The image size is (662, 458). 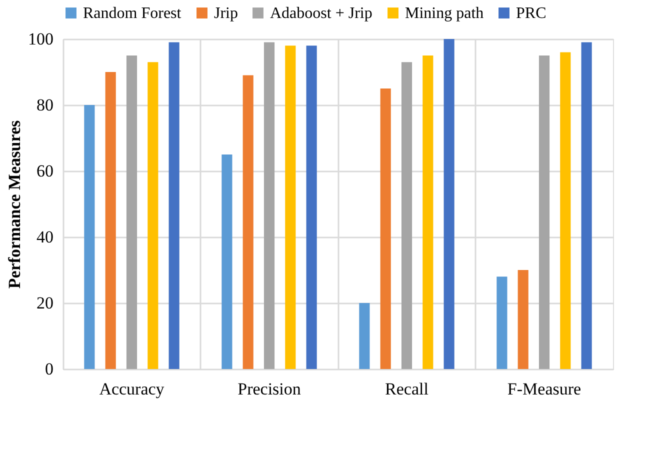 What do you see at coordinates (407, 389) in the screenshot?
I see `x-tick-label: Recall` at bounding box center [407, 389].